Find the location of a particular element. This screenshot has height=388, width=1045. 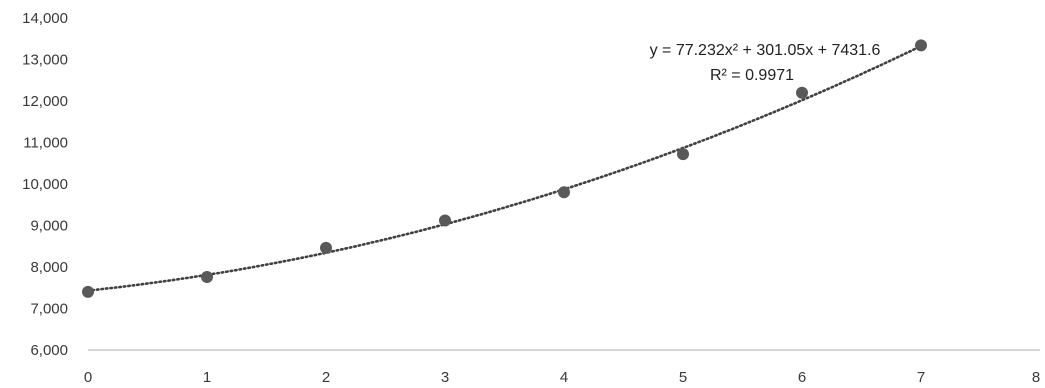

x-tick-label: 1 is located at coordinates (207, 377).